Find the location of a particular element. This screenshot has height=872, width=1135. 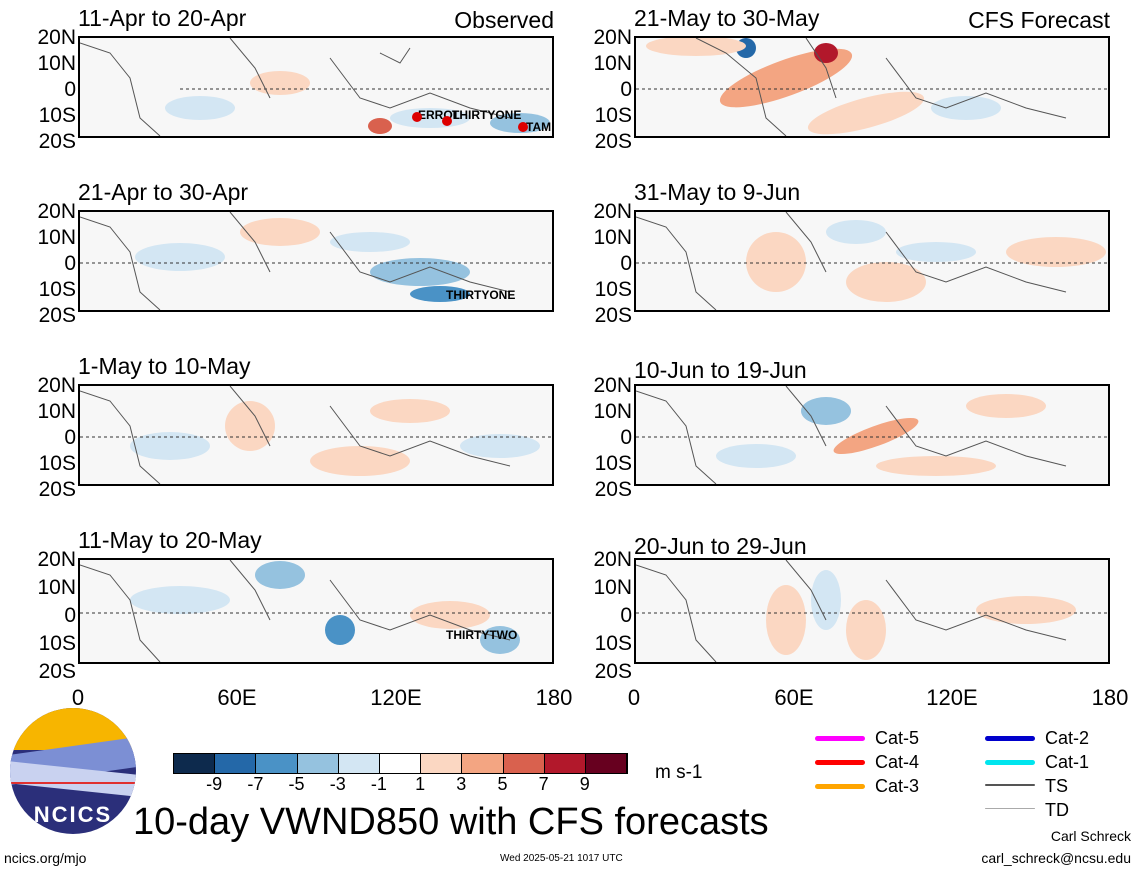

legend-label: Cat-5 is located at coordinates (897, 738).